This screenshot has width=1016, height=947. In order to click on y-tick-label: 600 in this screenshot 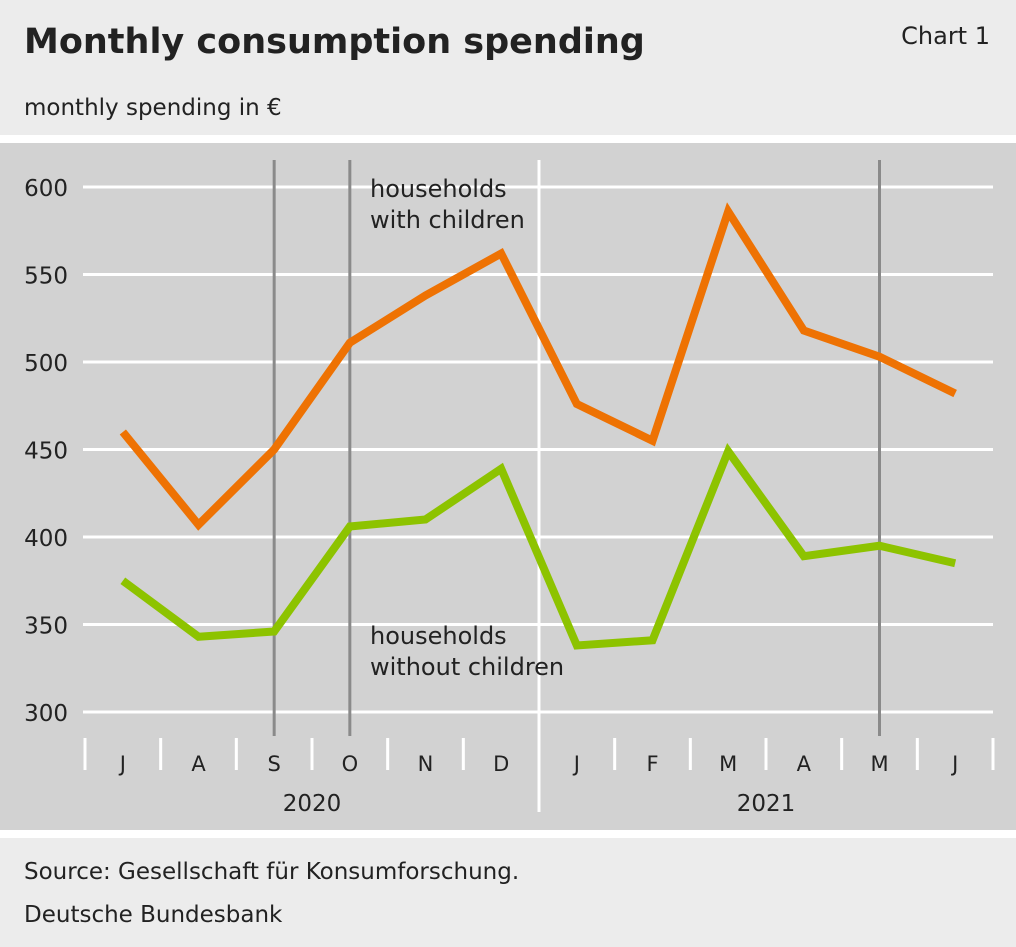, I will do `click(46, 189)`.